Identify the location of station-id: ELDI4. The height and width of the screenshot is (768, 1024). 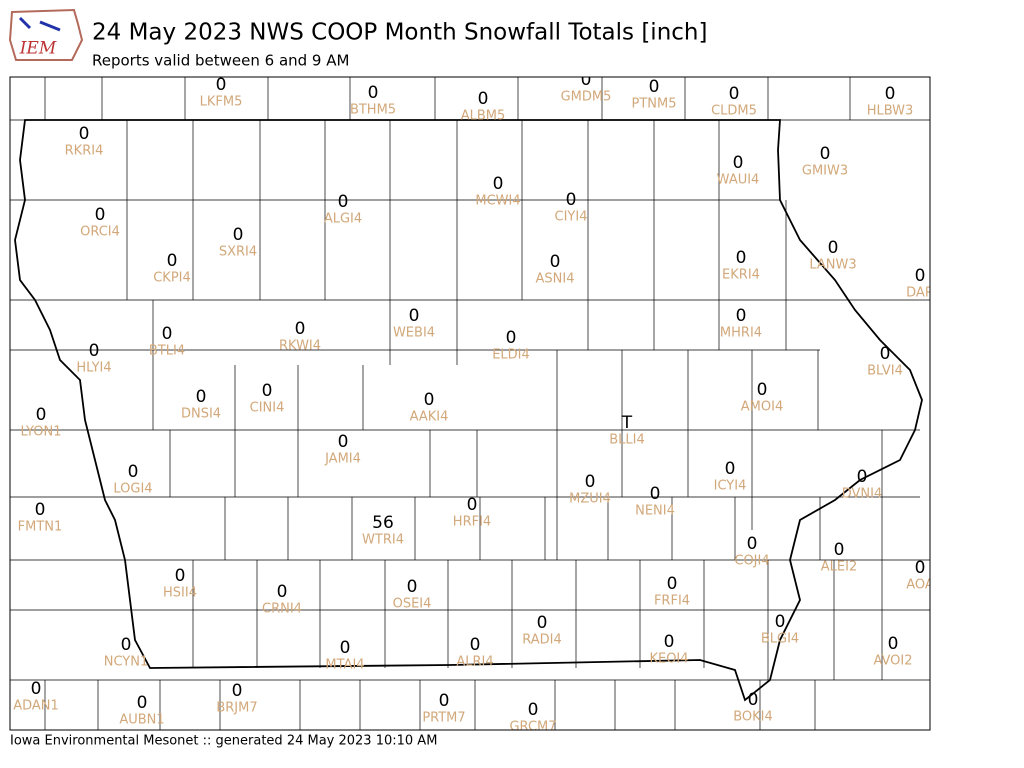
(511, 355).